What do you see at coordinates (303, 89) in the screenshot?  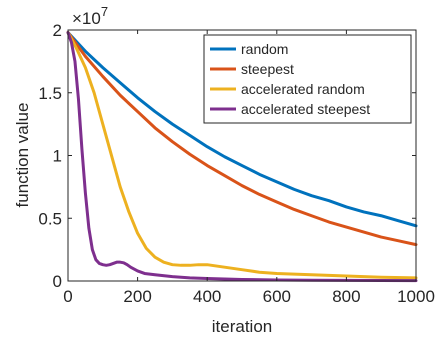 I see `legend-label: accelerated random` at bounding box center [303, 89].